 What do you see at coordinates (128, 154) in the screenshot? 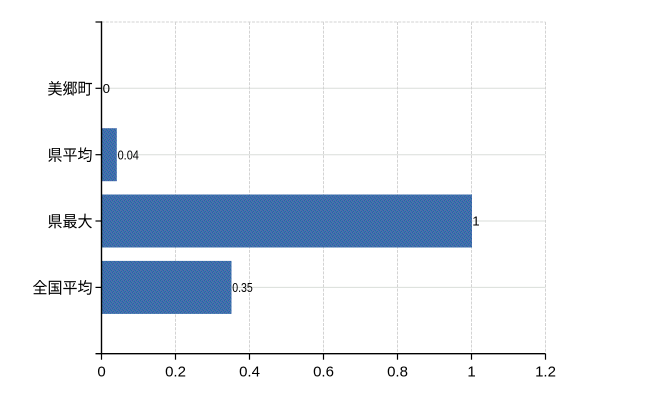
I see `svg-text: 0.04` at bounding box center [128, 154].